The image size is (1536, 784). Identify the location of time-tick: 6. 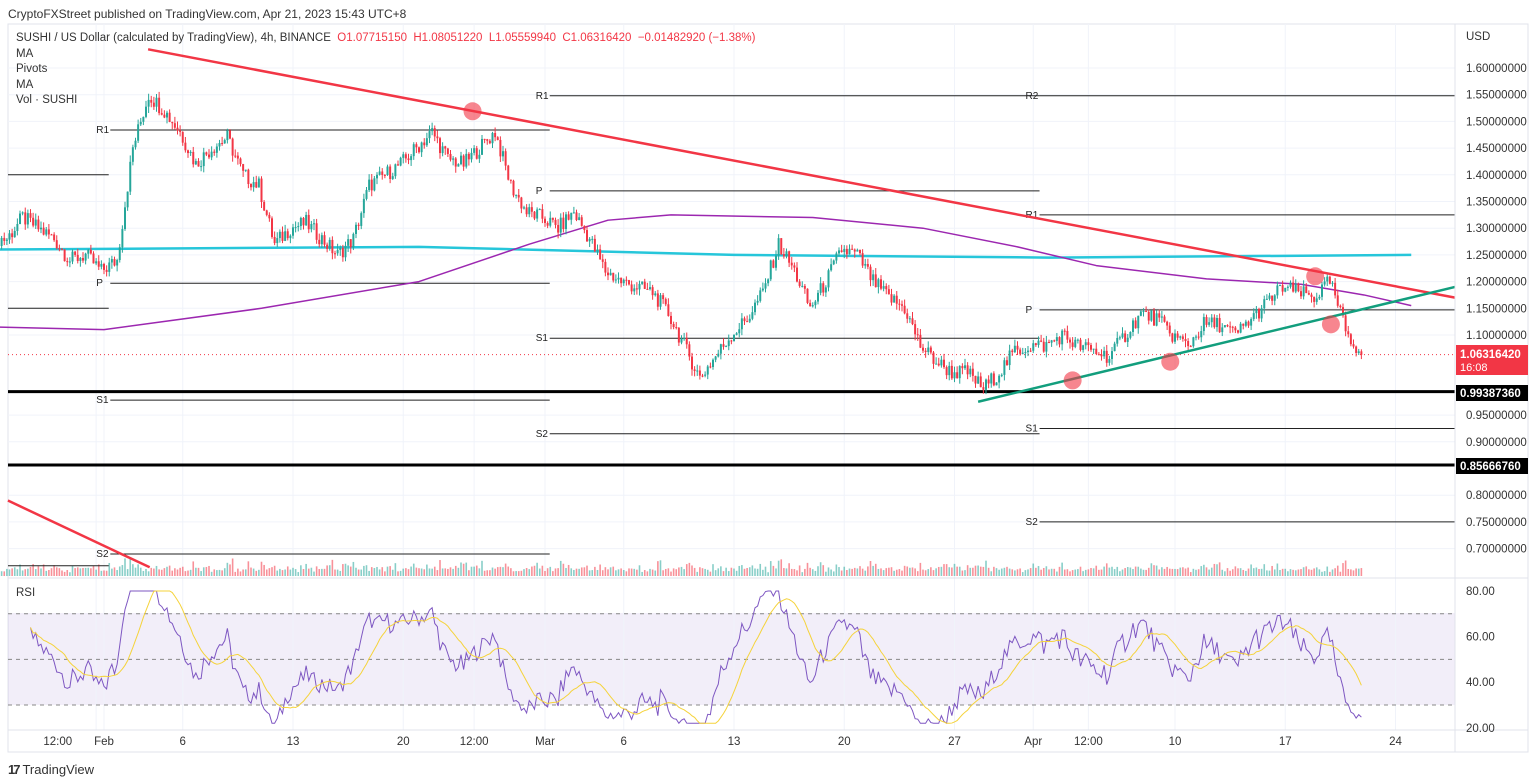
(624, 742).